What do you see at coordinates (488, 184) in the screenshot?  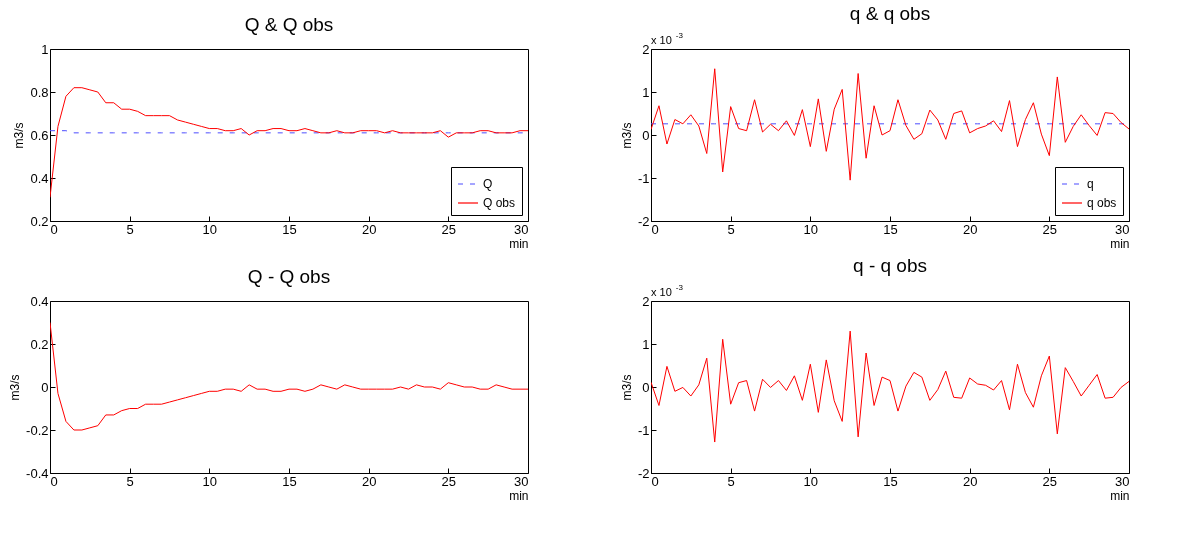 I see `legend-label: Q` at bounding box center [488, 184].